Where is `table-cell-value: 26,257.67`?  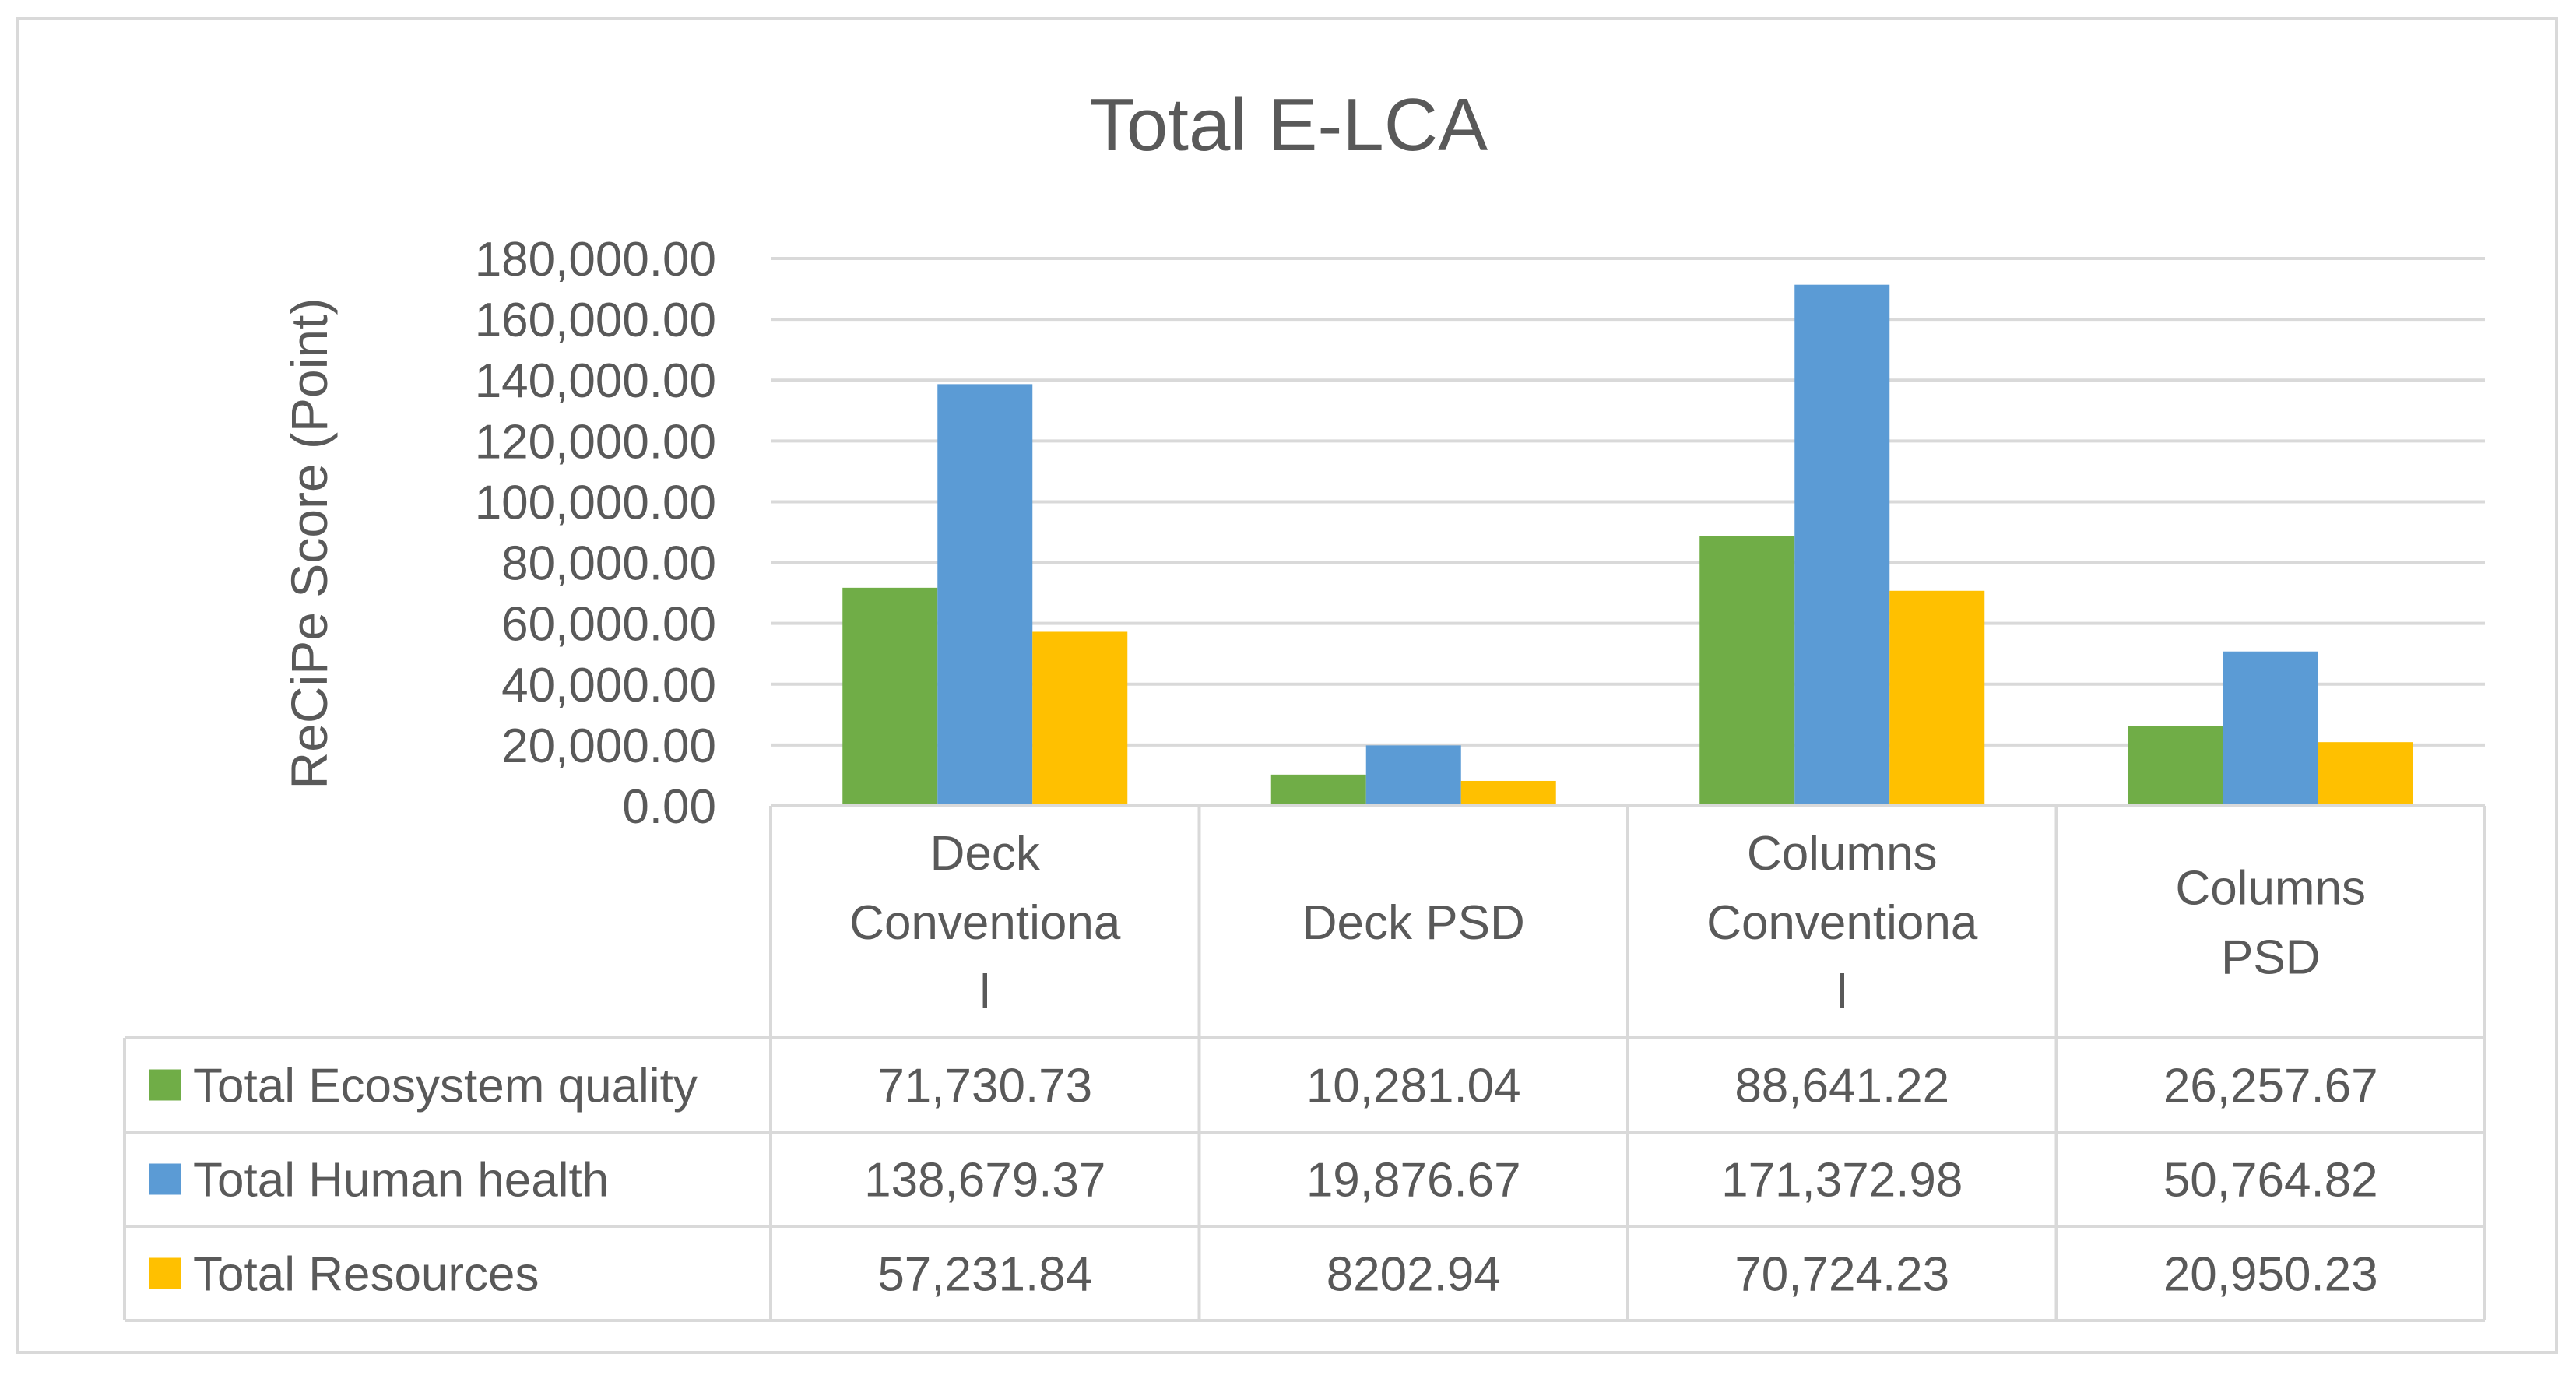
table-cell-value: 26,257.67 is located at coordinates (2270, 1086).